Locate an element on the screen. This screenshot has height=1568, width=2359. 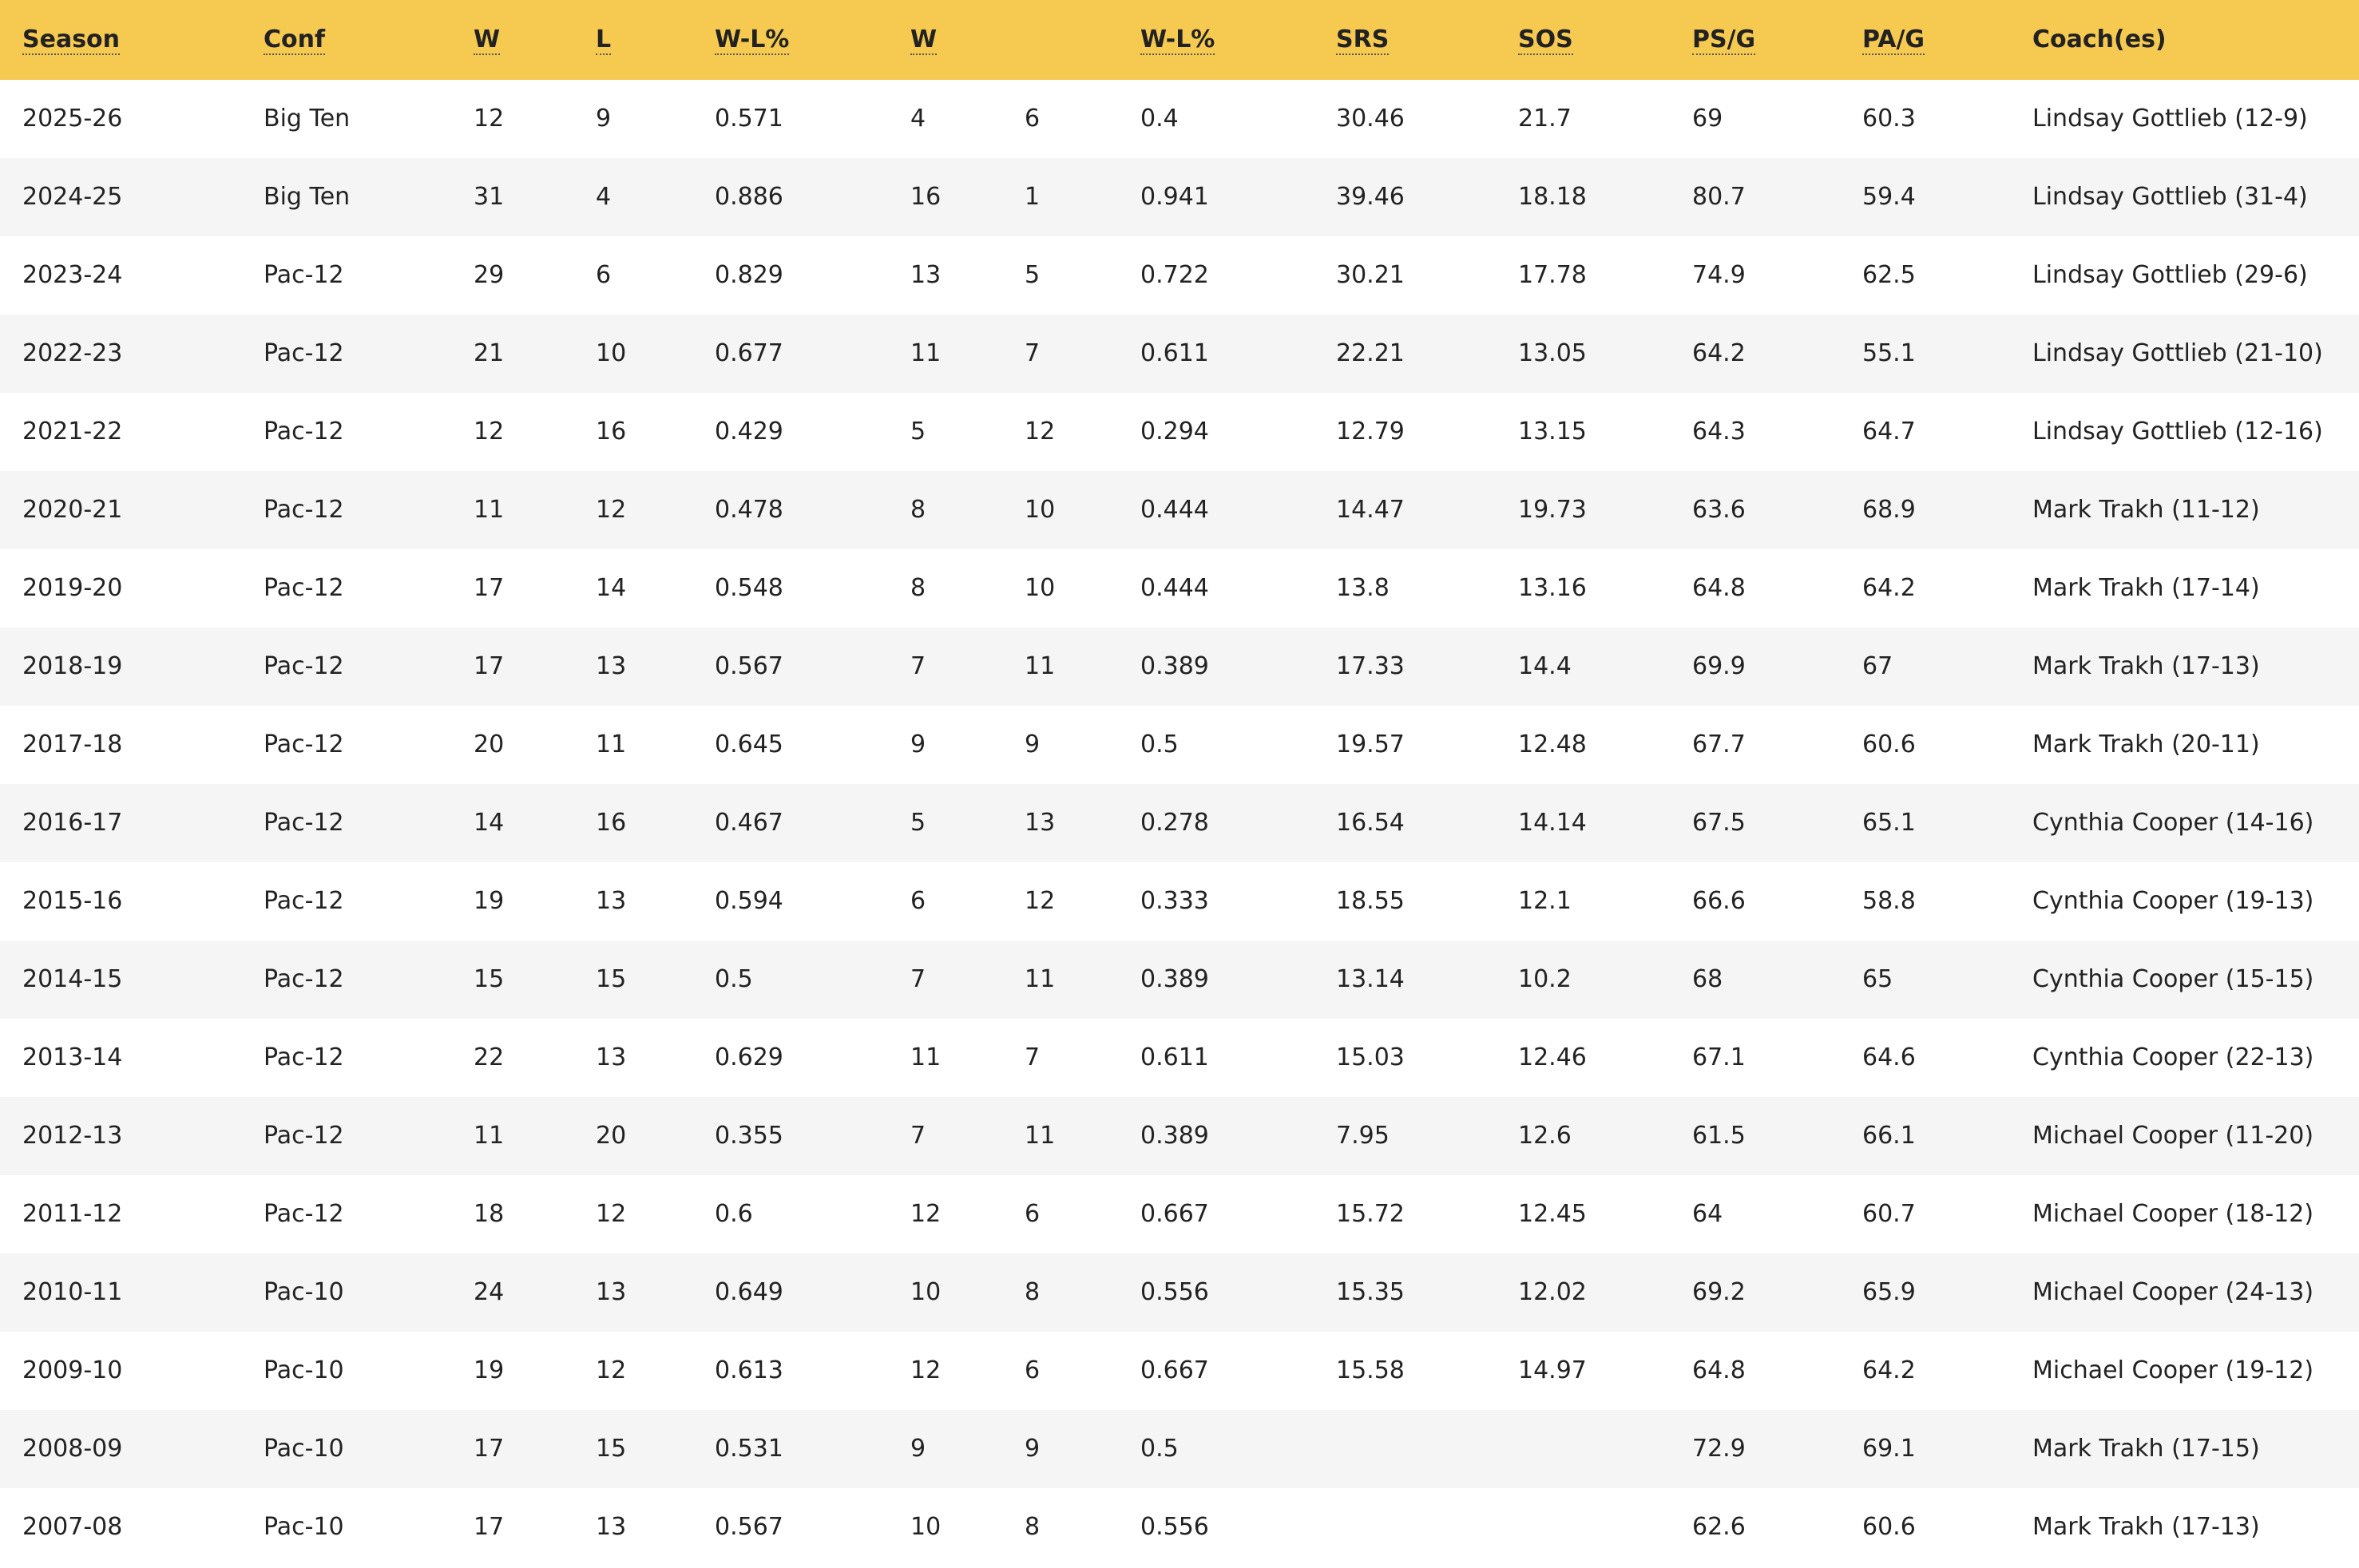
table-cell: 30.46 is located at coordinates (1370, 119).